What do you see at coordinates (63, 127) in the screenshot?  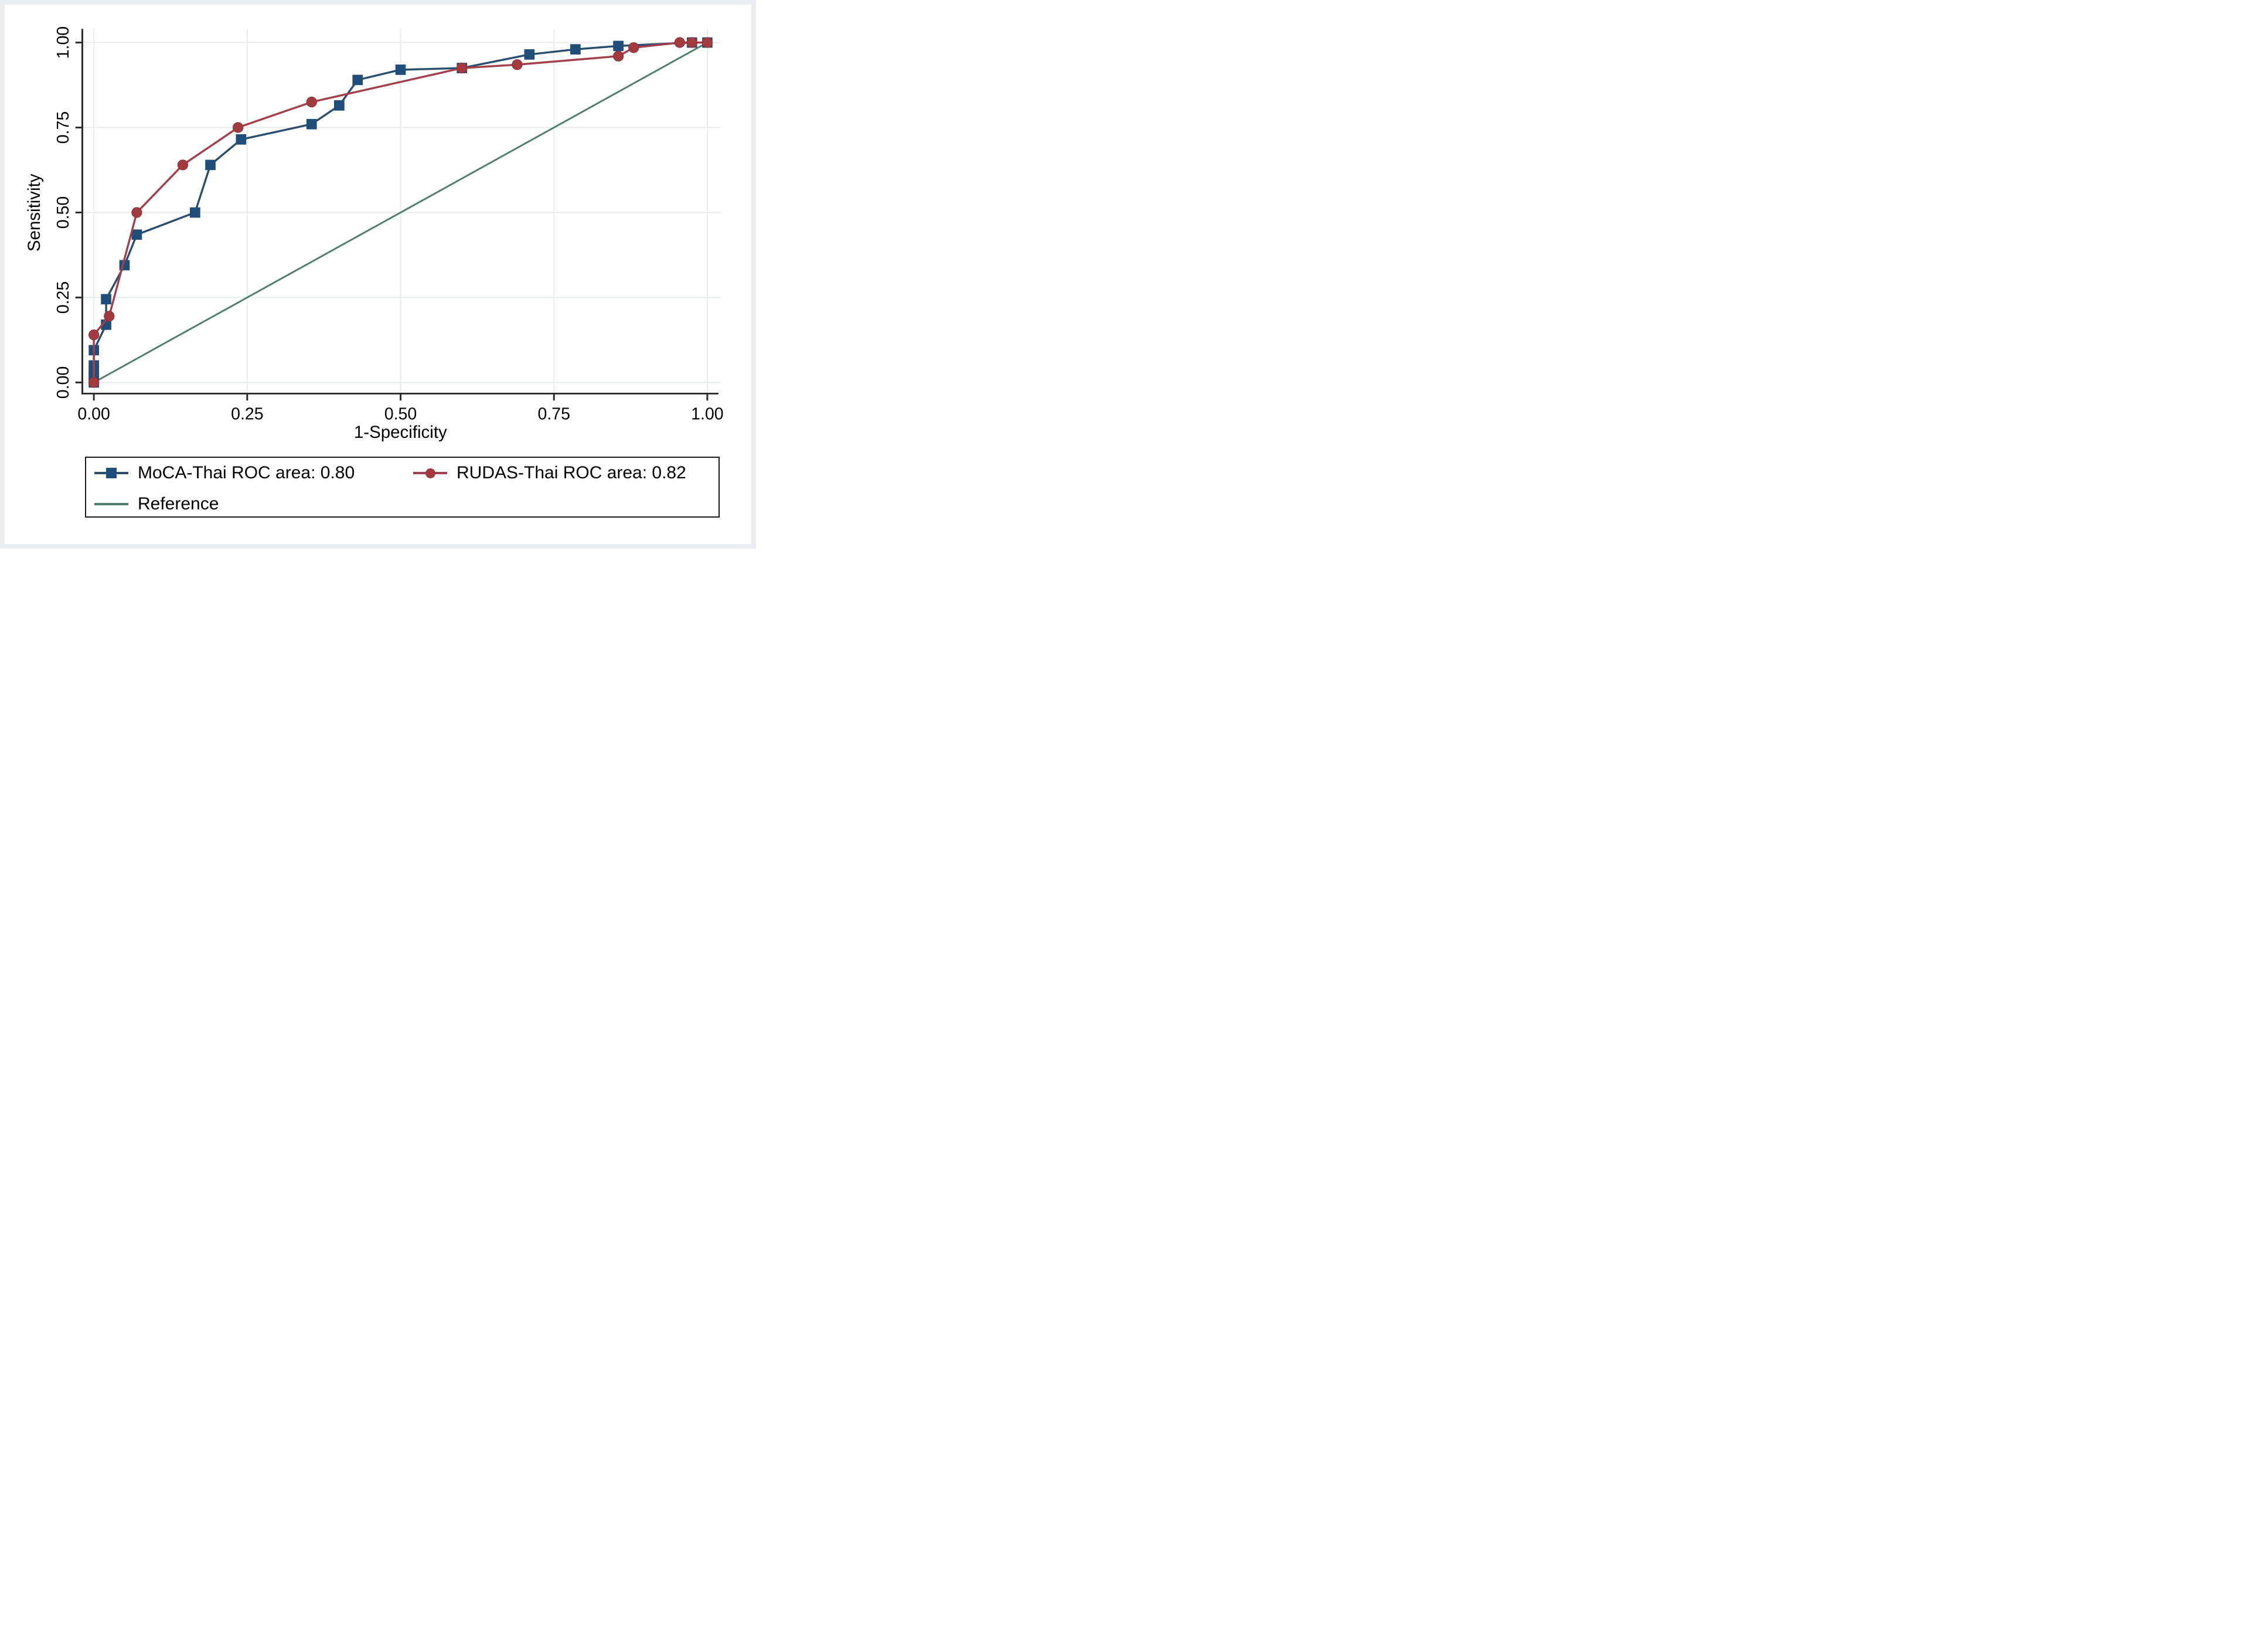 I see `y-tick-label: 0.75` at bounding box center [63, 127].